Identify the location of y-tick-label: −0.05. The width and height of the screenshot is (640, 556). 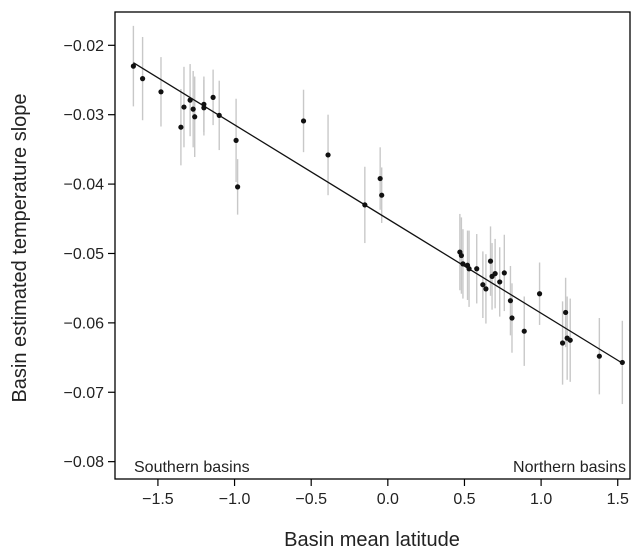
(84, 254).